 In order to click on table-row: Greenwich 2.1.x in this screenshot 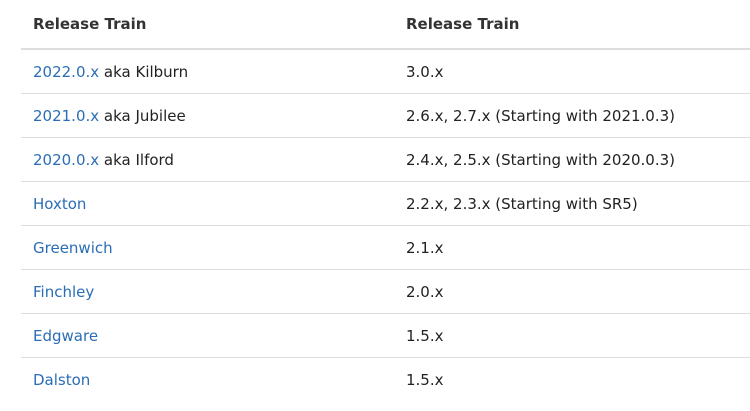, I will do `click(385, 247)`.